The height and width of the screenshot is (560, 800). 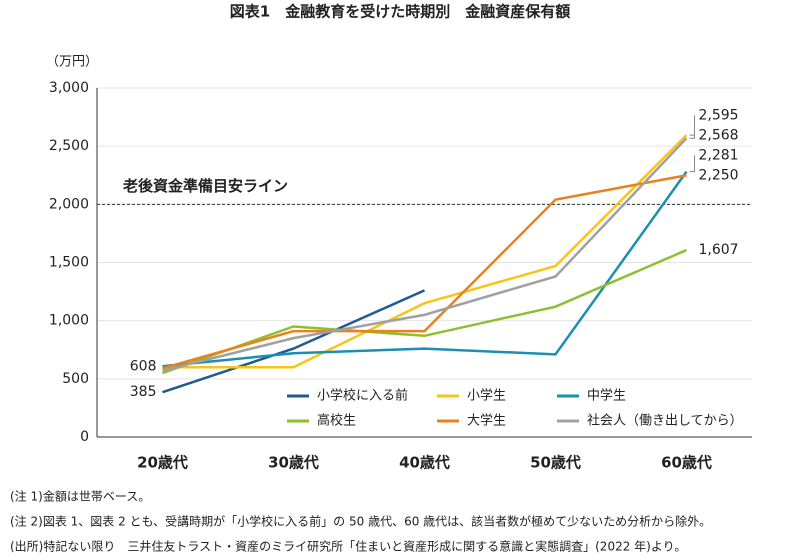 I want to click on data-label: 2,595, so click(x=719, y=115).